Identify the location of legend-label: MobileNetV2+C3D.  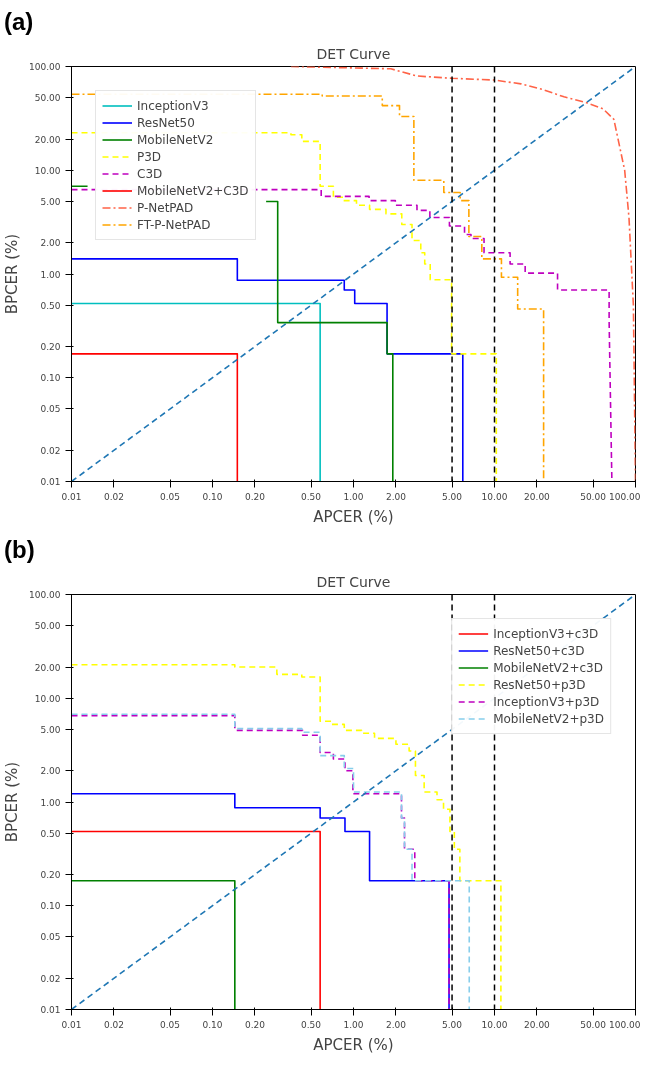
(193, 190).